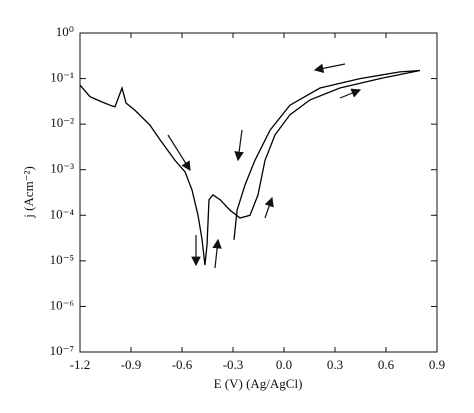  What do you see at coordinates (62, 259) in the screenshot?
I see `y-tick-label: 10⁻⁵` at bounding box center [62, 259].